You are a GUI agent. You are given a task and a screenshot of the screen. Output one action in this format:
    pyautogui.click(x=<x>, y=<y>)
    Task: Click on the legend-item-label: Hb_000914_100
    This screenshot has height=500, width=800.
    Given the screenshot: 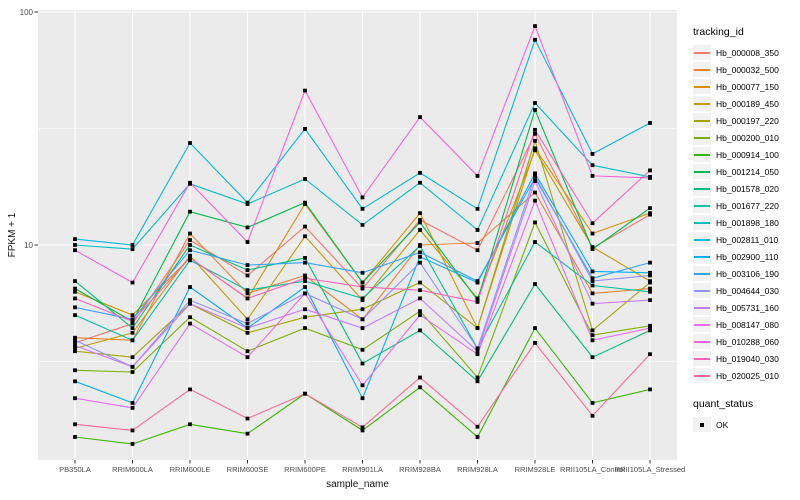 What is the action you would take?
    pyautogui.click(x=747, y=154)
    